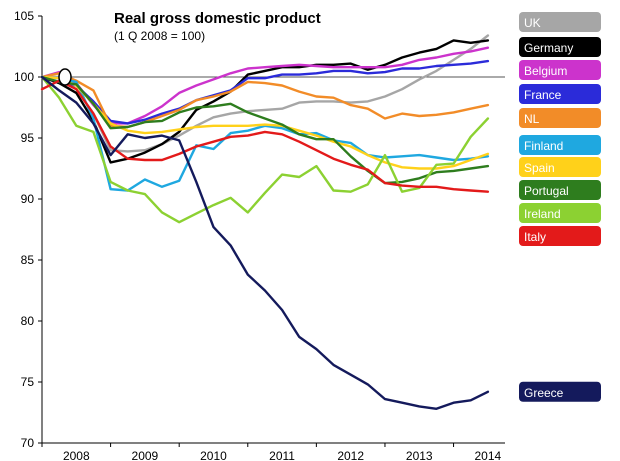 This screenshot has width=620, height=461. What do you see at coordinates (544, 393) in the screenshot?
I see `legend-label: Greece` at bounding box center [544, 393].